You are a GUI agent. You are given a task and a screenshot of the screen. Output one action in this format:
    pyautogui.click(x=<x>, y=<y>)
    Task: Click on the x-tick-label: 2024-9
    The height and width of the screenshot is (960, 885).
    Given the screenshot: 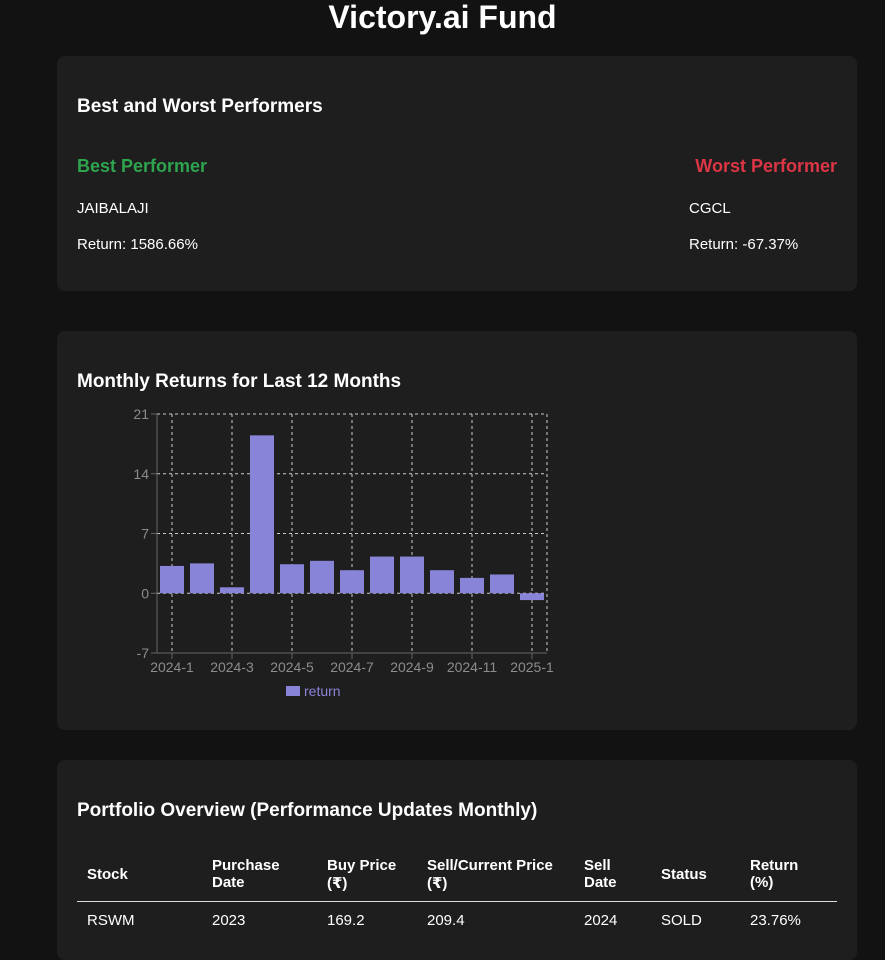 What is the action you would take?
    pyautogui.click(x=412, y=667)
    